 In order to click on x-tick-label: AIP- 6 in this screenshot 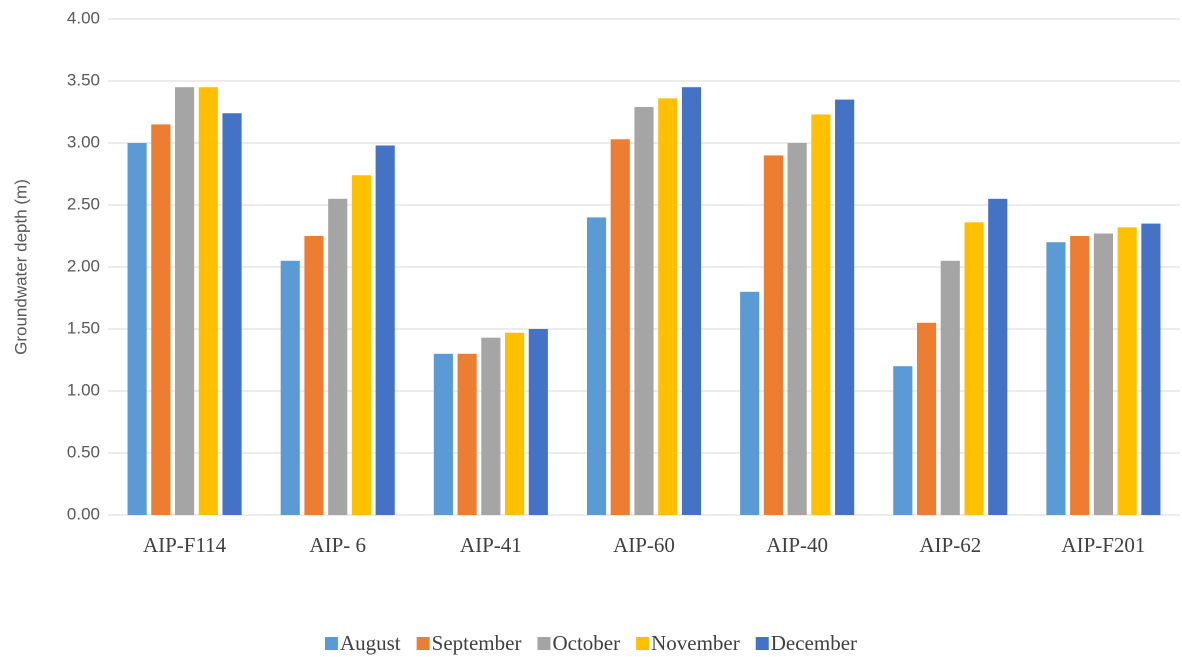, I will do `click(337, 545)`.